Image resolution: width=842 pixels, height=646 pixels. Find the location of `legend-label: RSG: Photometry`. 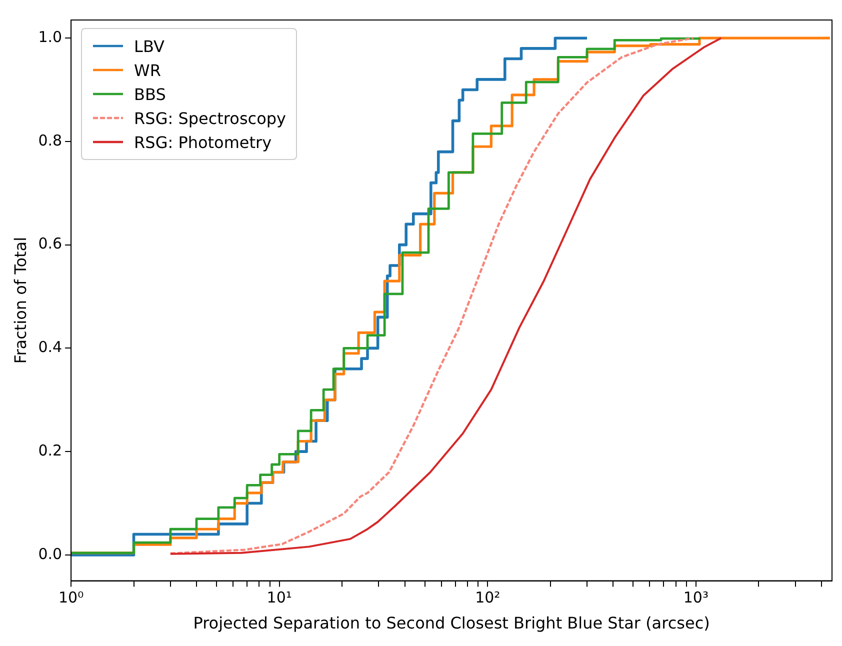

legend-label: RSG: Photometry is located at coordinates (203, 142).